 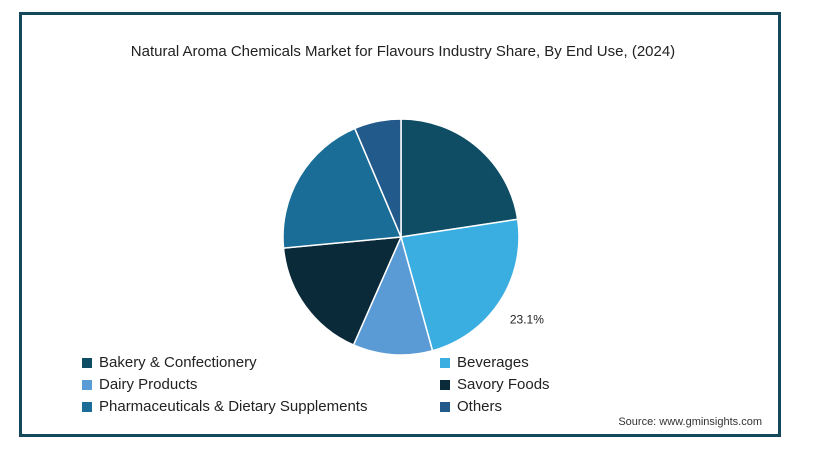 I want to click on legend-label: Pharmaceuticals & Dietary Supplements, so click(x=233, y=406).